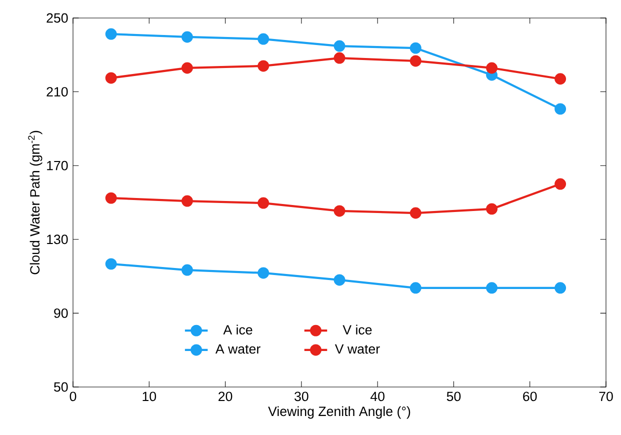  I want to click on x-tick-label: 40, so click(377, 397).